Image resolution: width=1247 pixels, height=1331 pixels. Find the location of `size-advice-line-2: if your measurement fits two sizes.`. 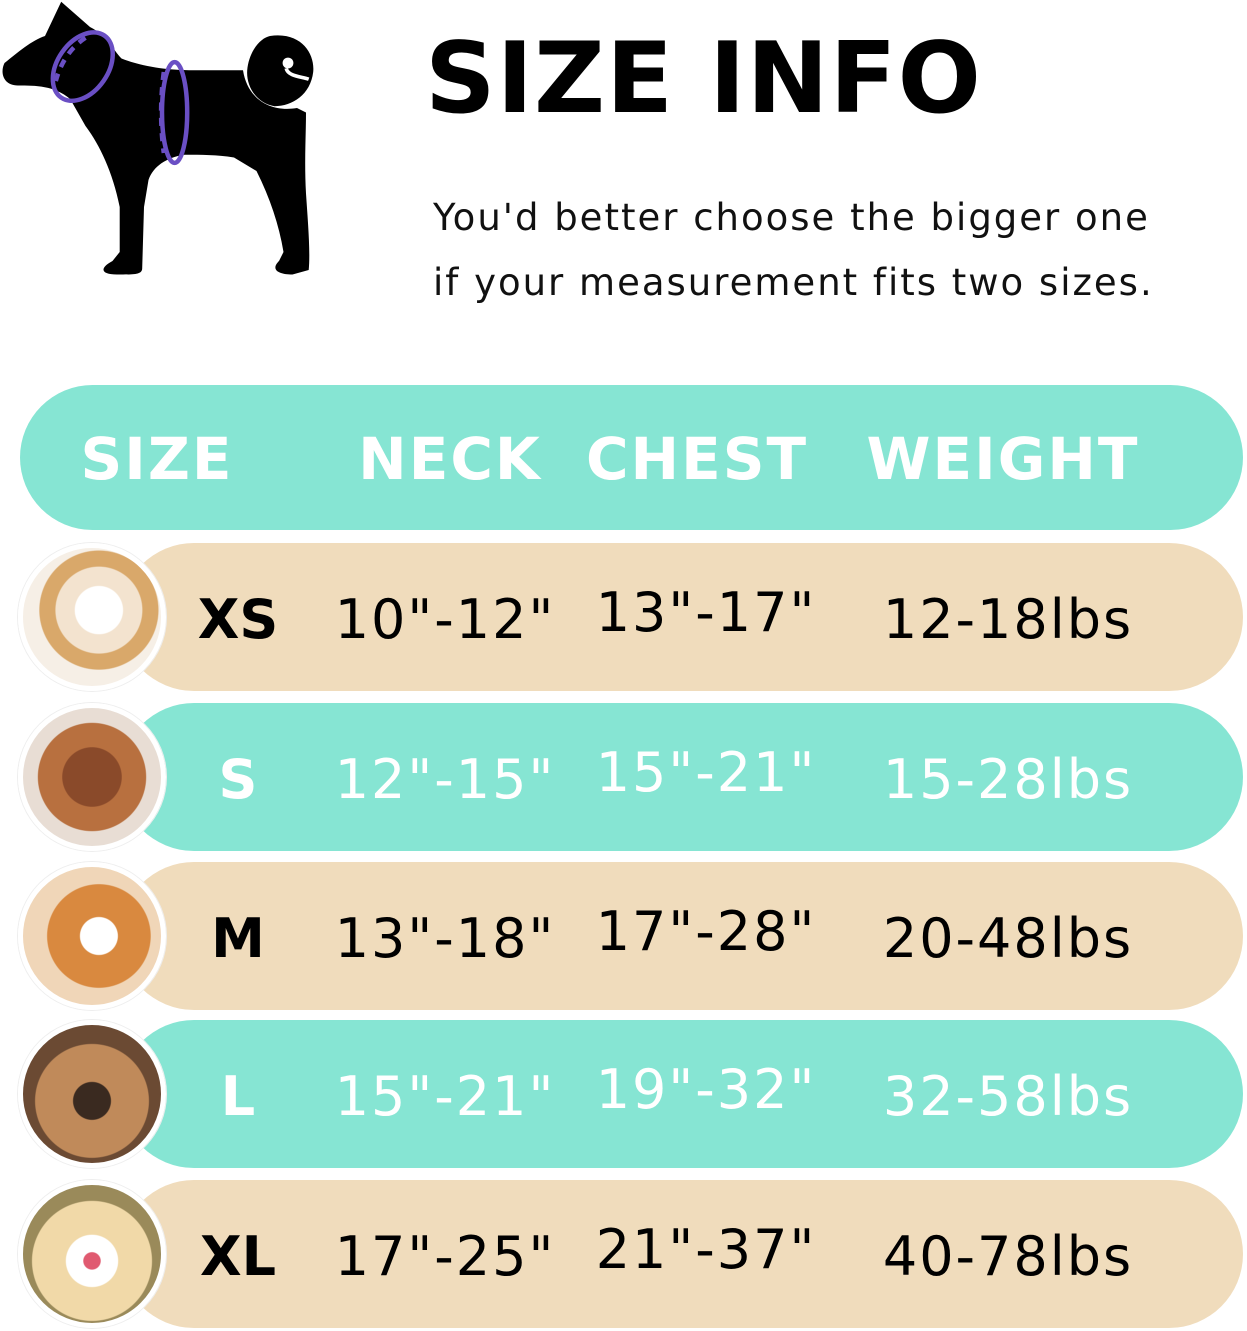

size-advice-line-2: if your measurement fits two sizes. is located at coordinates (793, 282).